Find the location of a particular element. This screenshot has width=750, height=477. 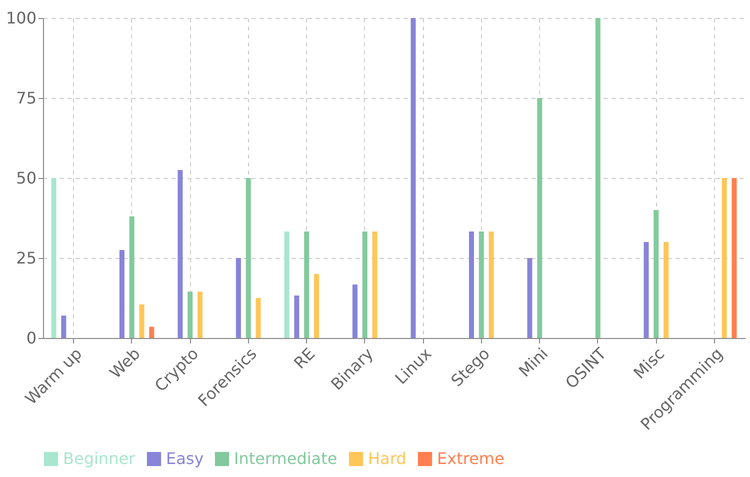

legend-label: Hard is located at coordinates (387, 458).